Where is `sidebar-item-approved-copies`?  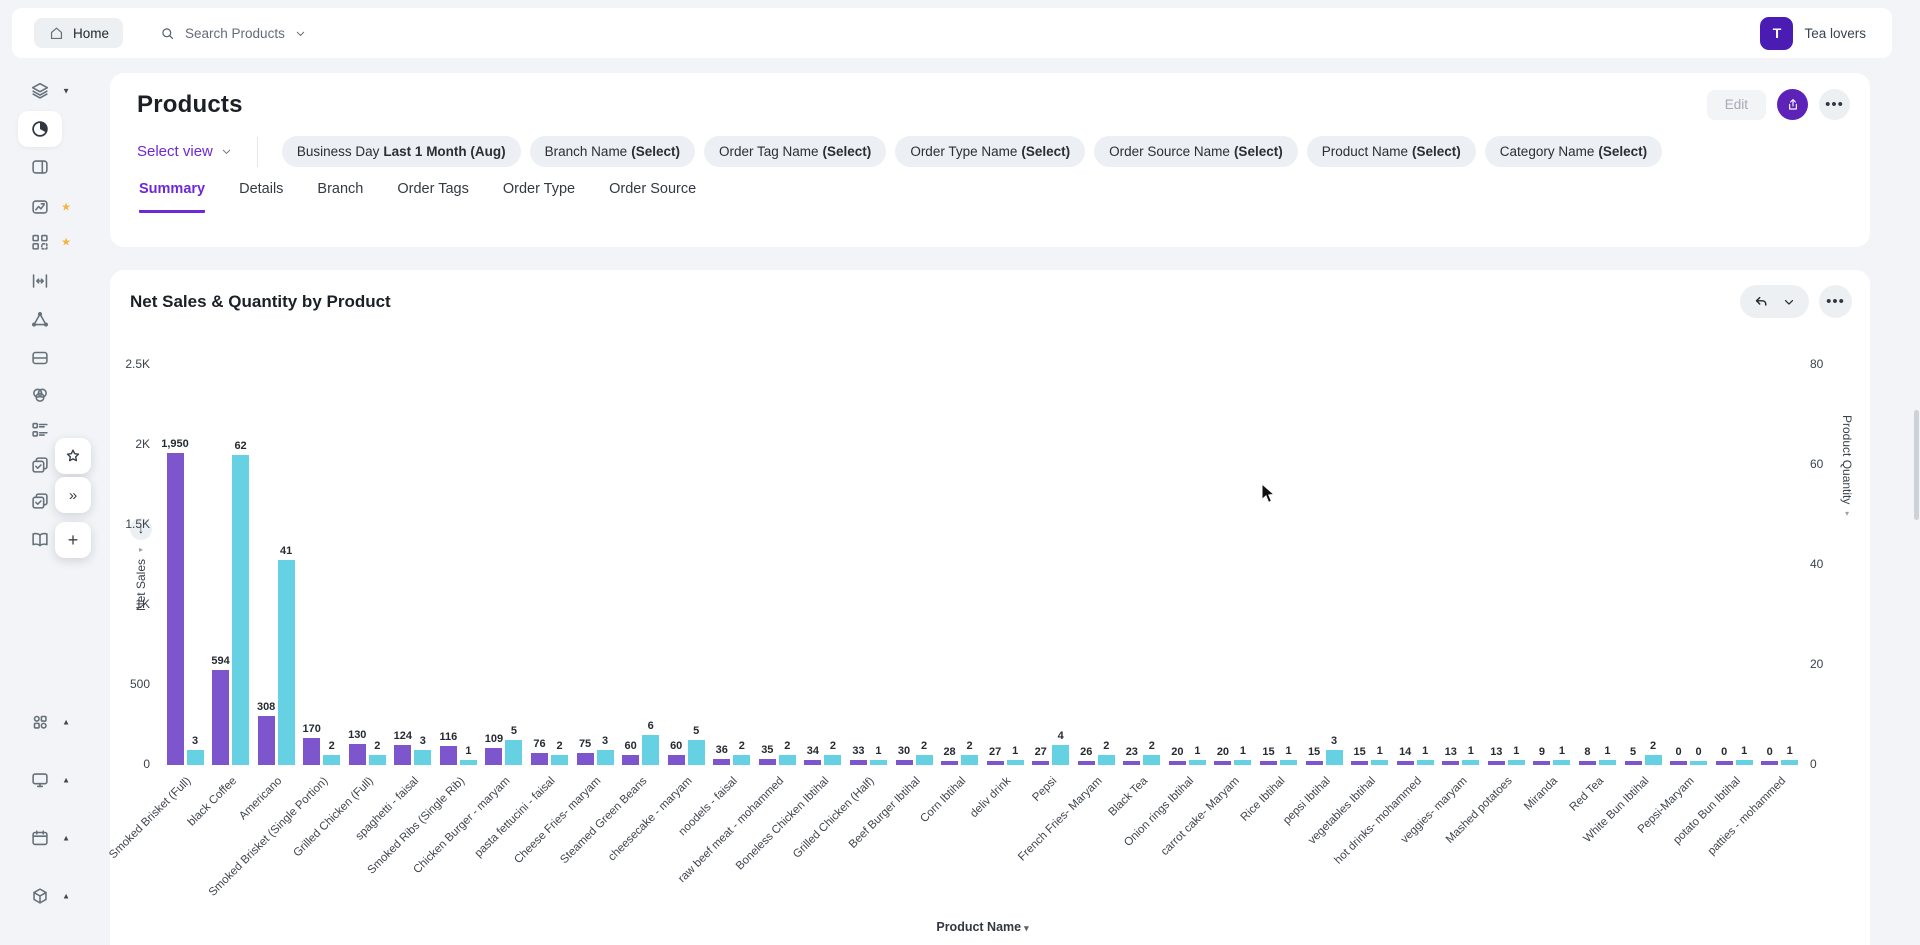
sidebar-item-approved-copies is located at coordinates (40, 465).